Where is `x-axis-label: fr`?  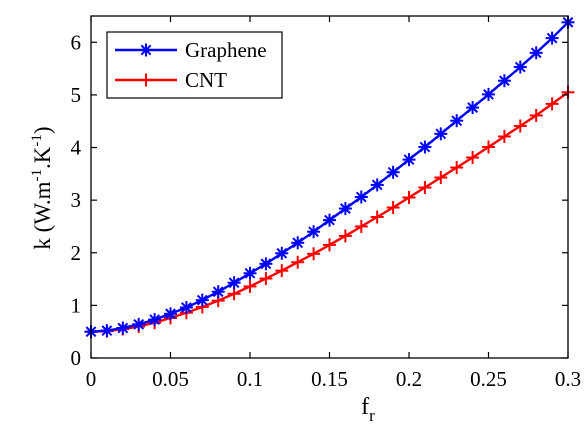 x-axis-label: fr is located at coordinates (368, 409).